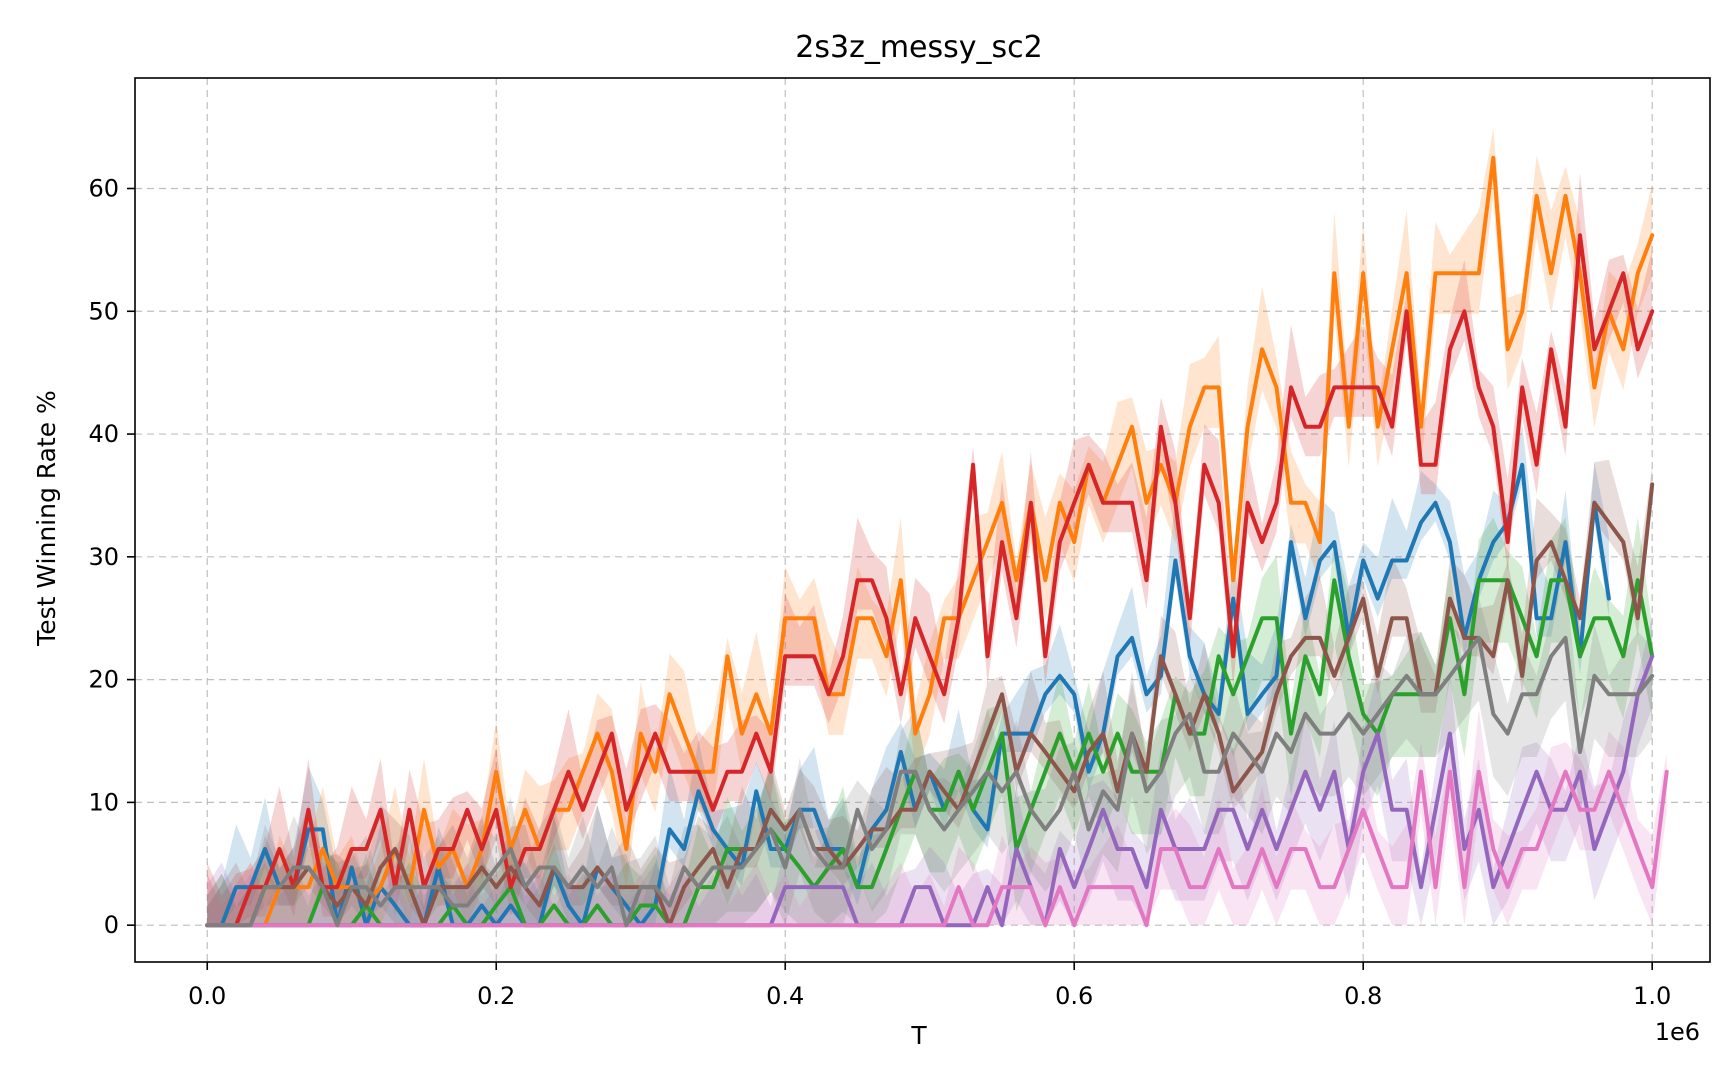 The width and height of the screenshot is (1728, 1080). What do you see at coordinates (111, 925) in the screenshot?
I see `y-tick-label: 0` at bounding box center [111, 925].